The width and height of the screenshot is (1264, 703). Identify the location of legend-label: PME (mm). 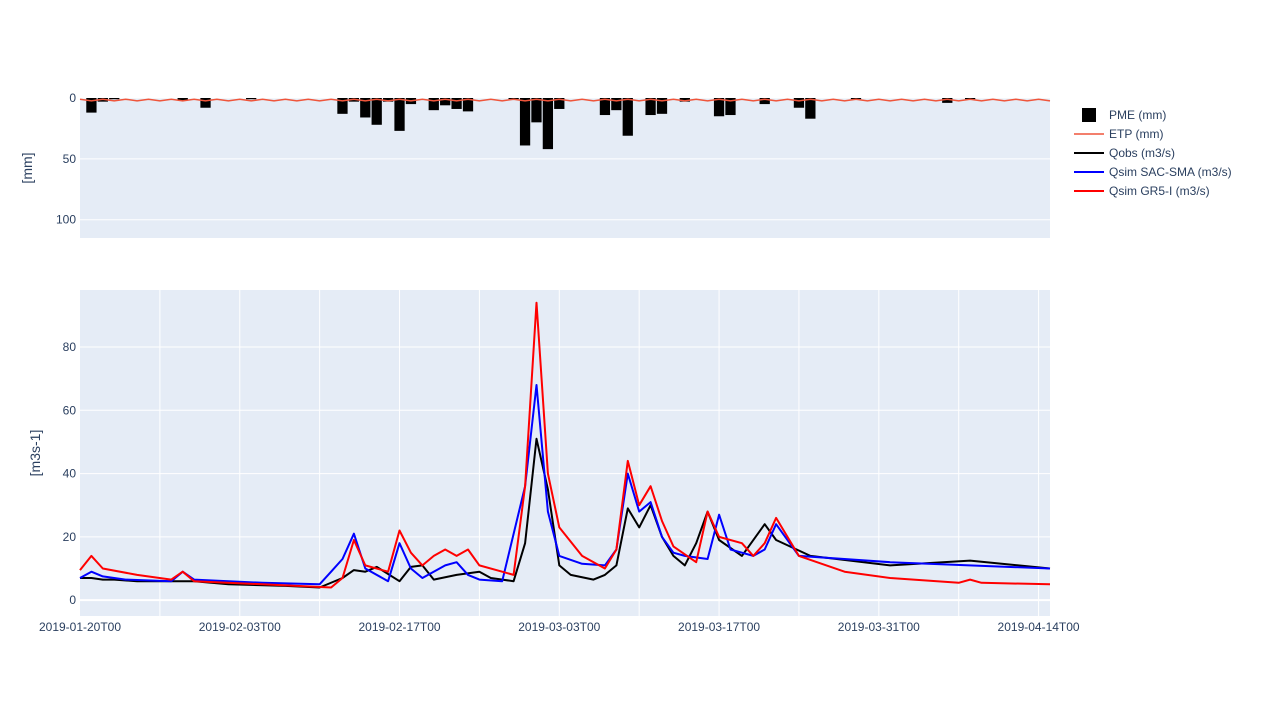
(1137, 115).